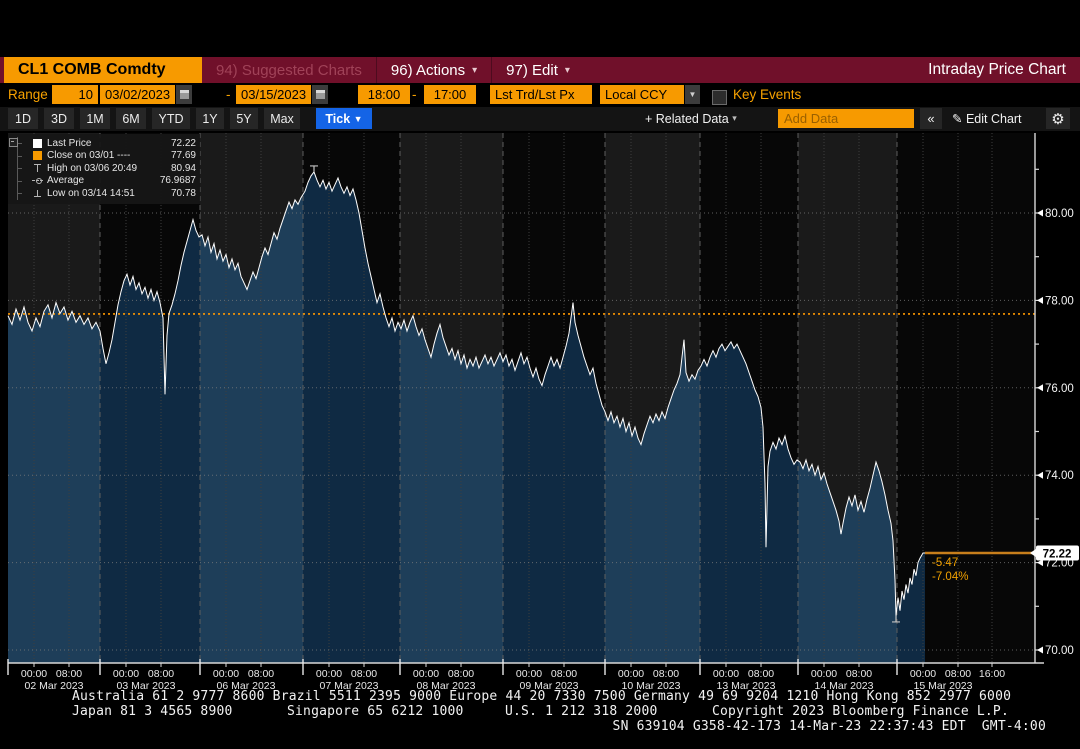 This screenshot has width=1080, height=749. Describe the element at coordinates (104, 180) in the screenshot. I see `legend-row: Average 76.9687` at that location.